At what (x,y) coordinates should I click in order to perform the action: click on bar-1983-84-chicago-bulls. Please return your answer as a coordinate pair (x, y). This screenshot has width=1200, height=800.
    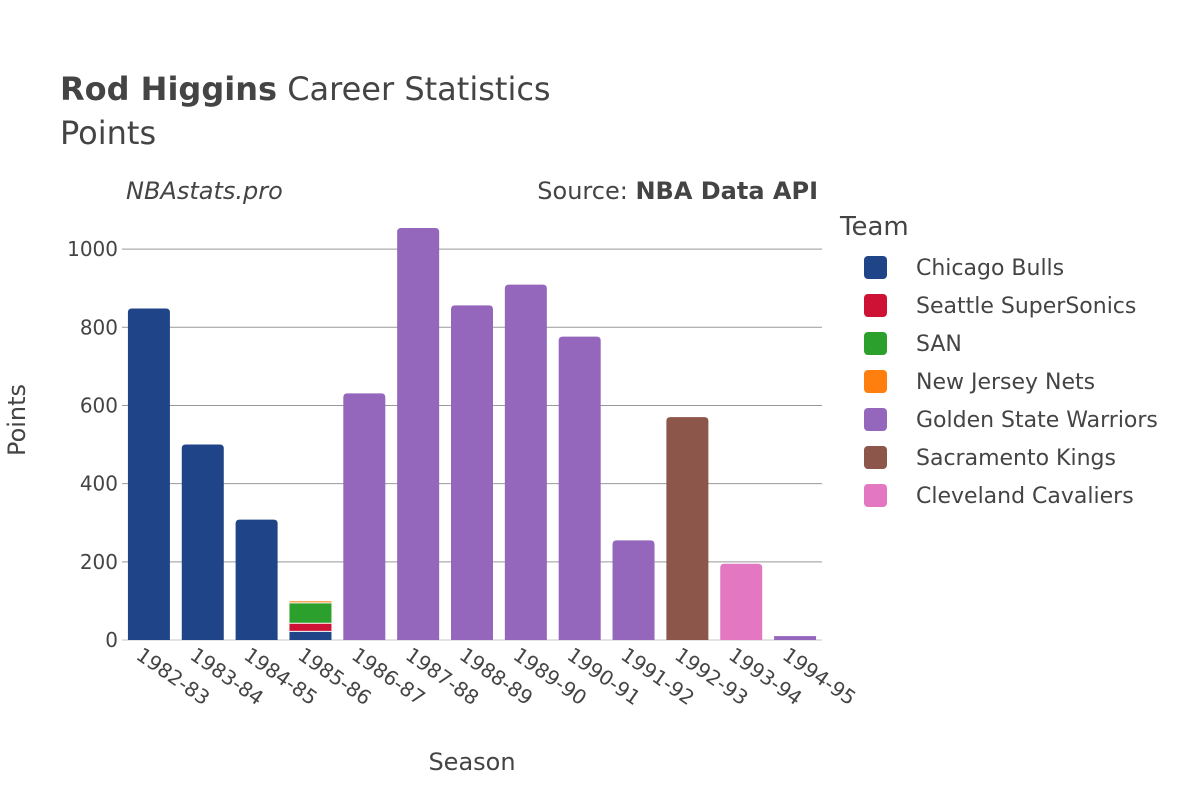
    Looking at the image, I should click on (202, 542).